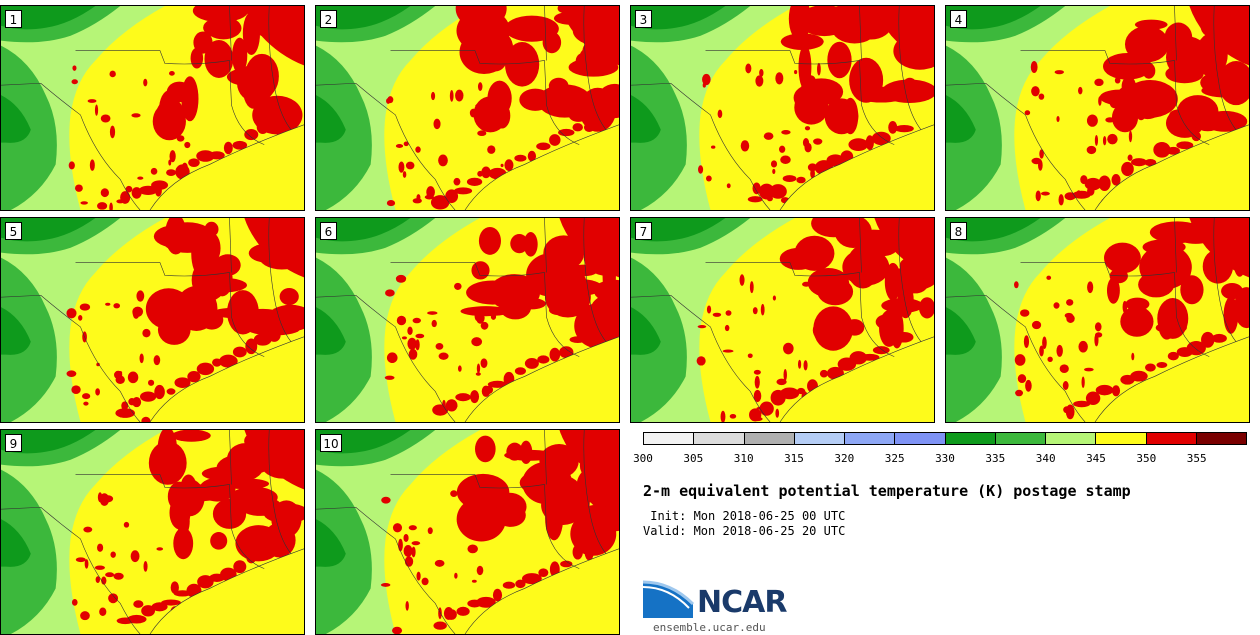 This screenshot has height=635, width=1260. I want to click on colorbar-tick-label: 340, so click(1045, 458).